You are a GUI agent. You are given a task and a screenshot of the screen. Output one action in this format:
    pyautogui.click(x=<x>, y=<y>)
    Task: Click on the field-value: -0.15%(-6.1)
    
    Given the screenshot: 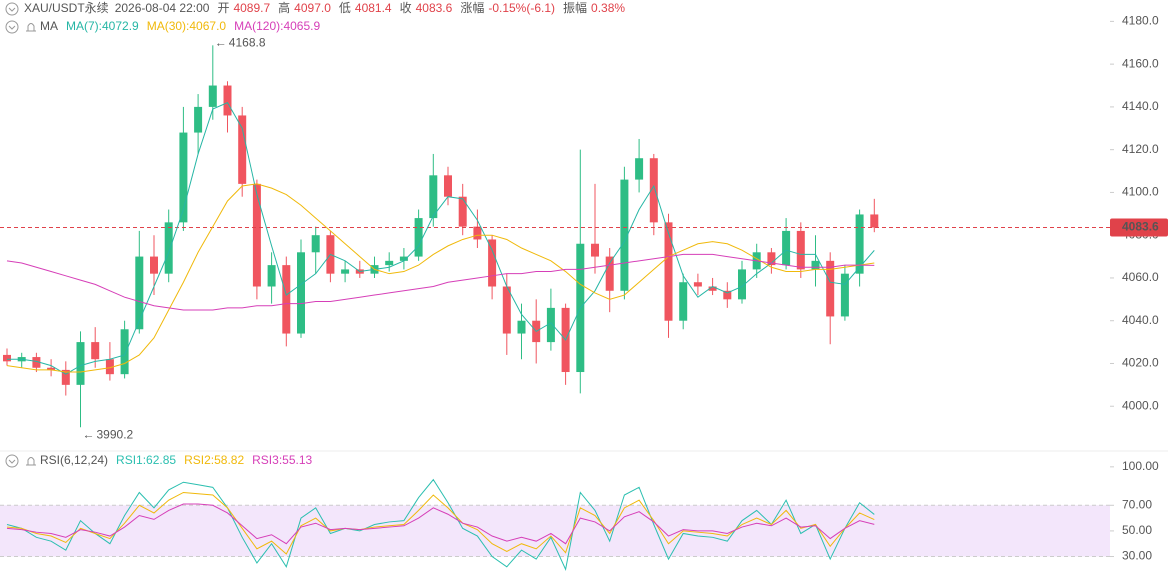 What is the action you would take?
    pyautogui.click(x=521, y=8)
    